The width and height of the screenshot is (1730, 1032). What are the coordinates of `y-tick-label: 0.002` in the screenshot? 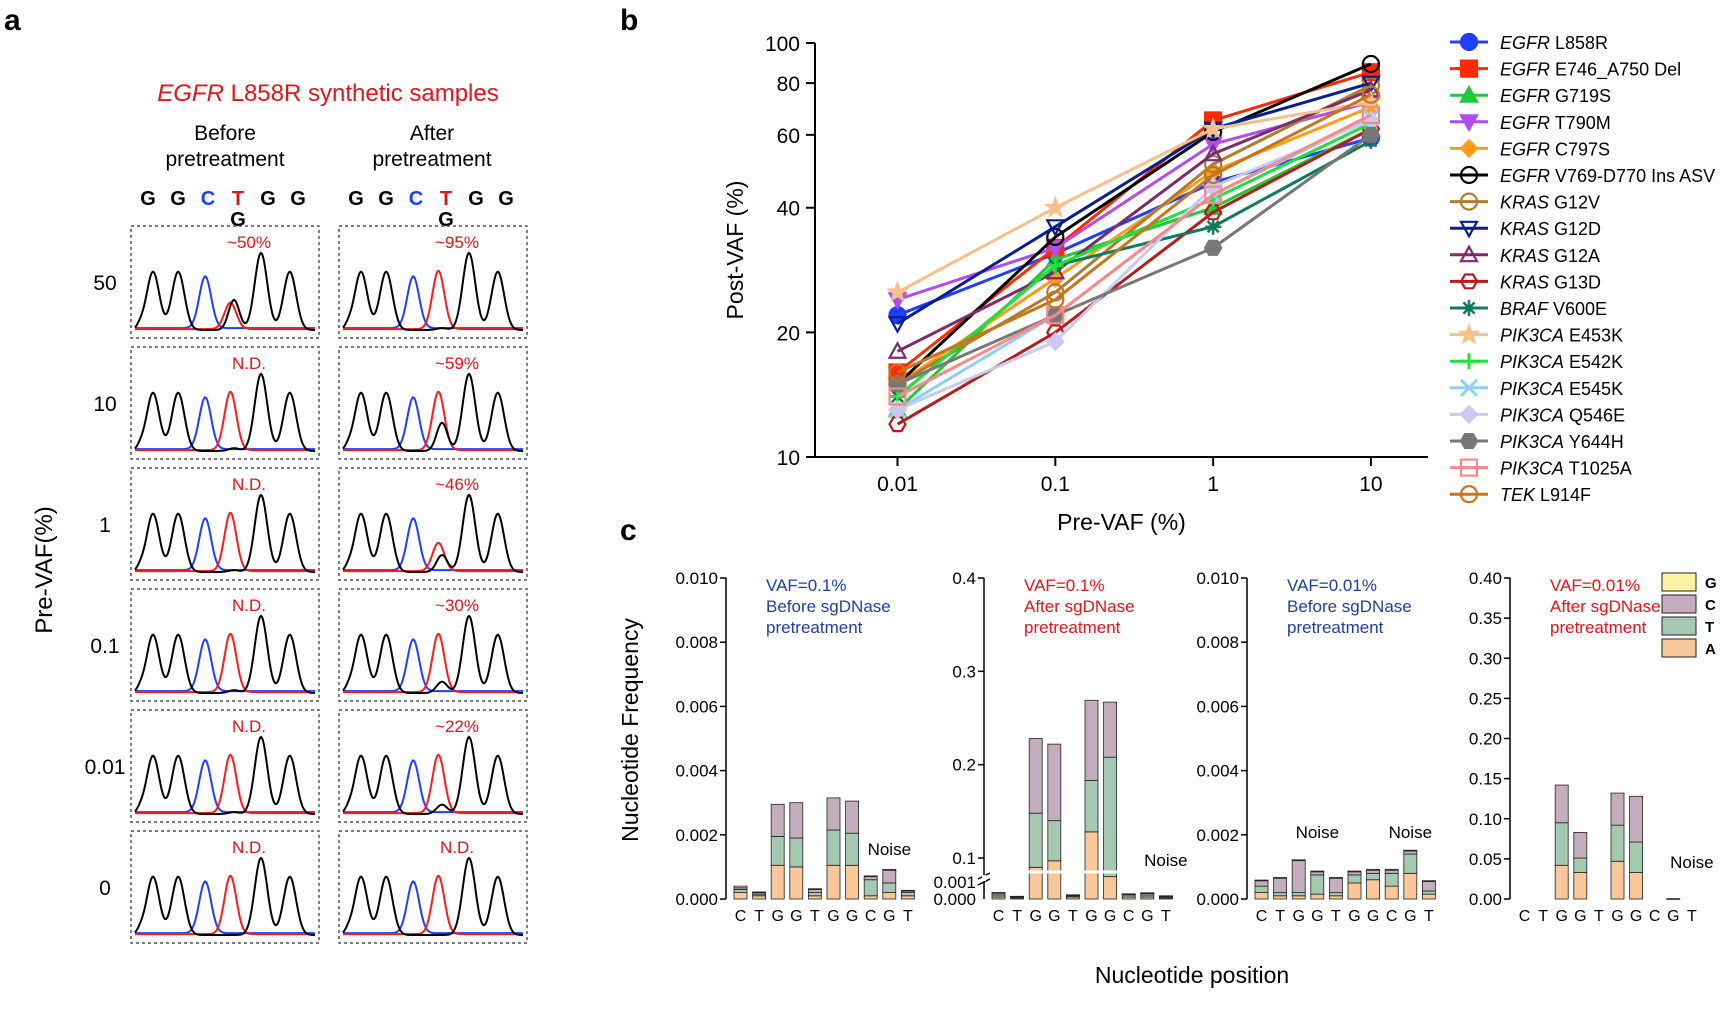 It's located at (696, 835).